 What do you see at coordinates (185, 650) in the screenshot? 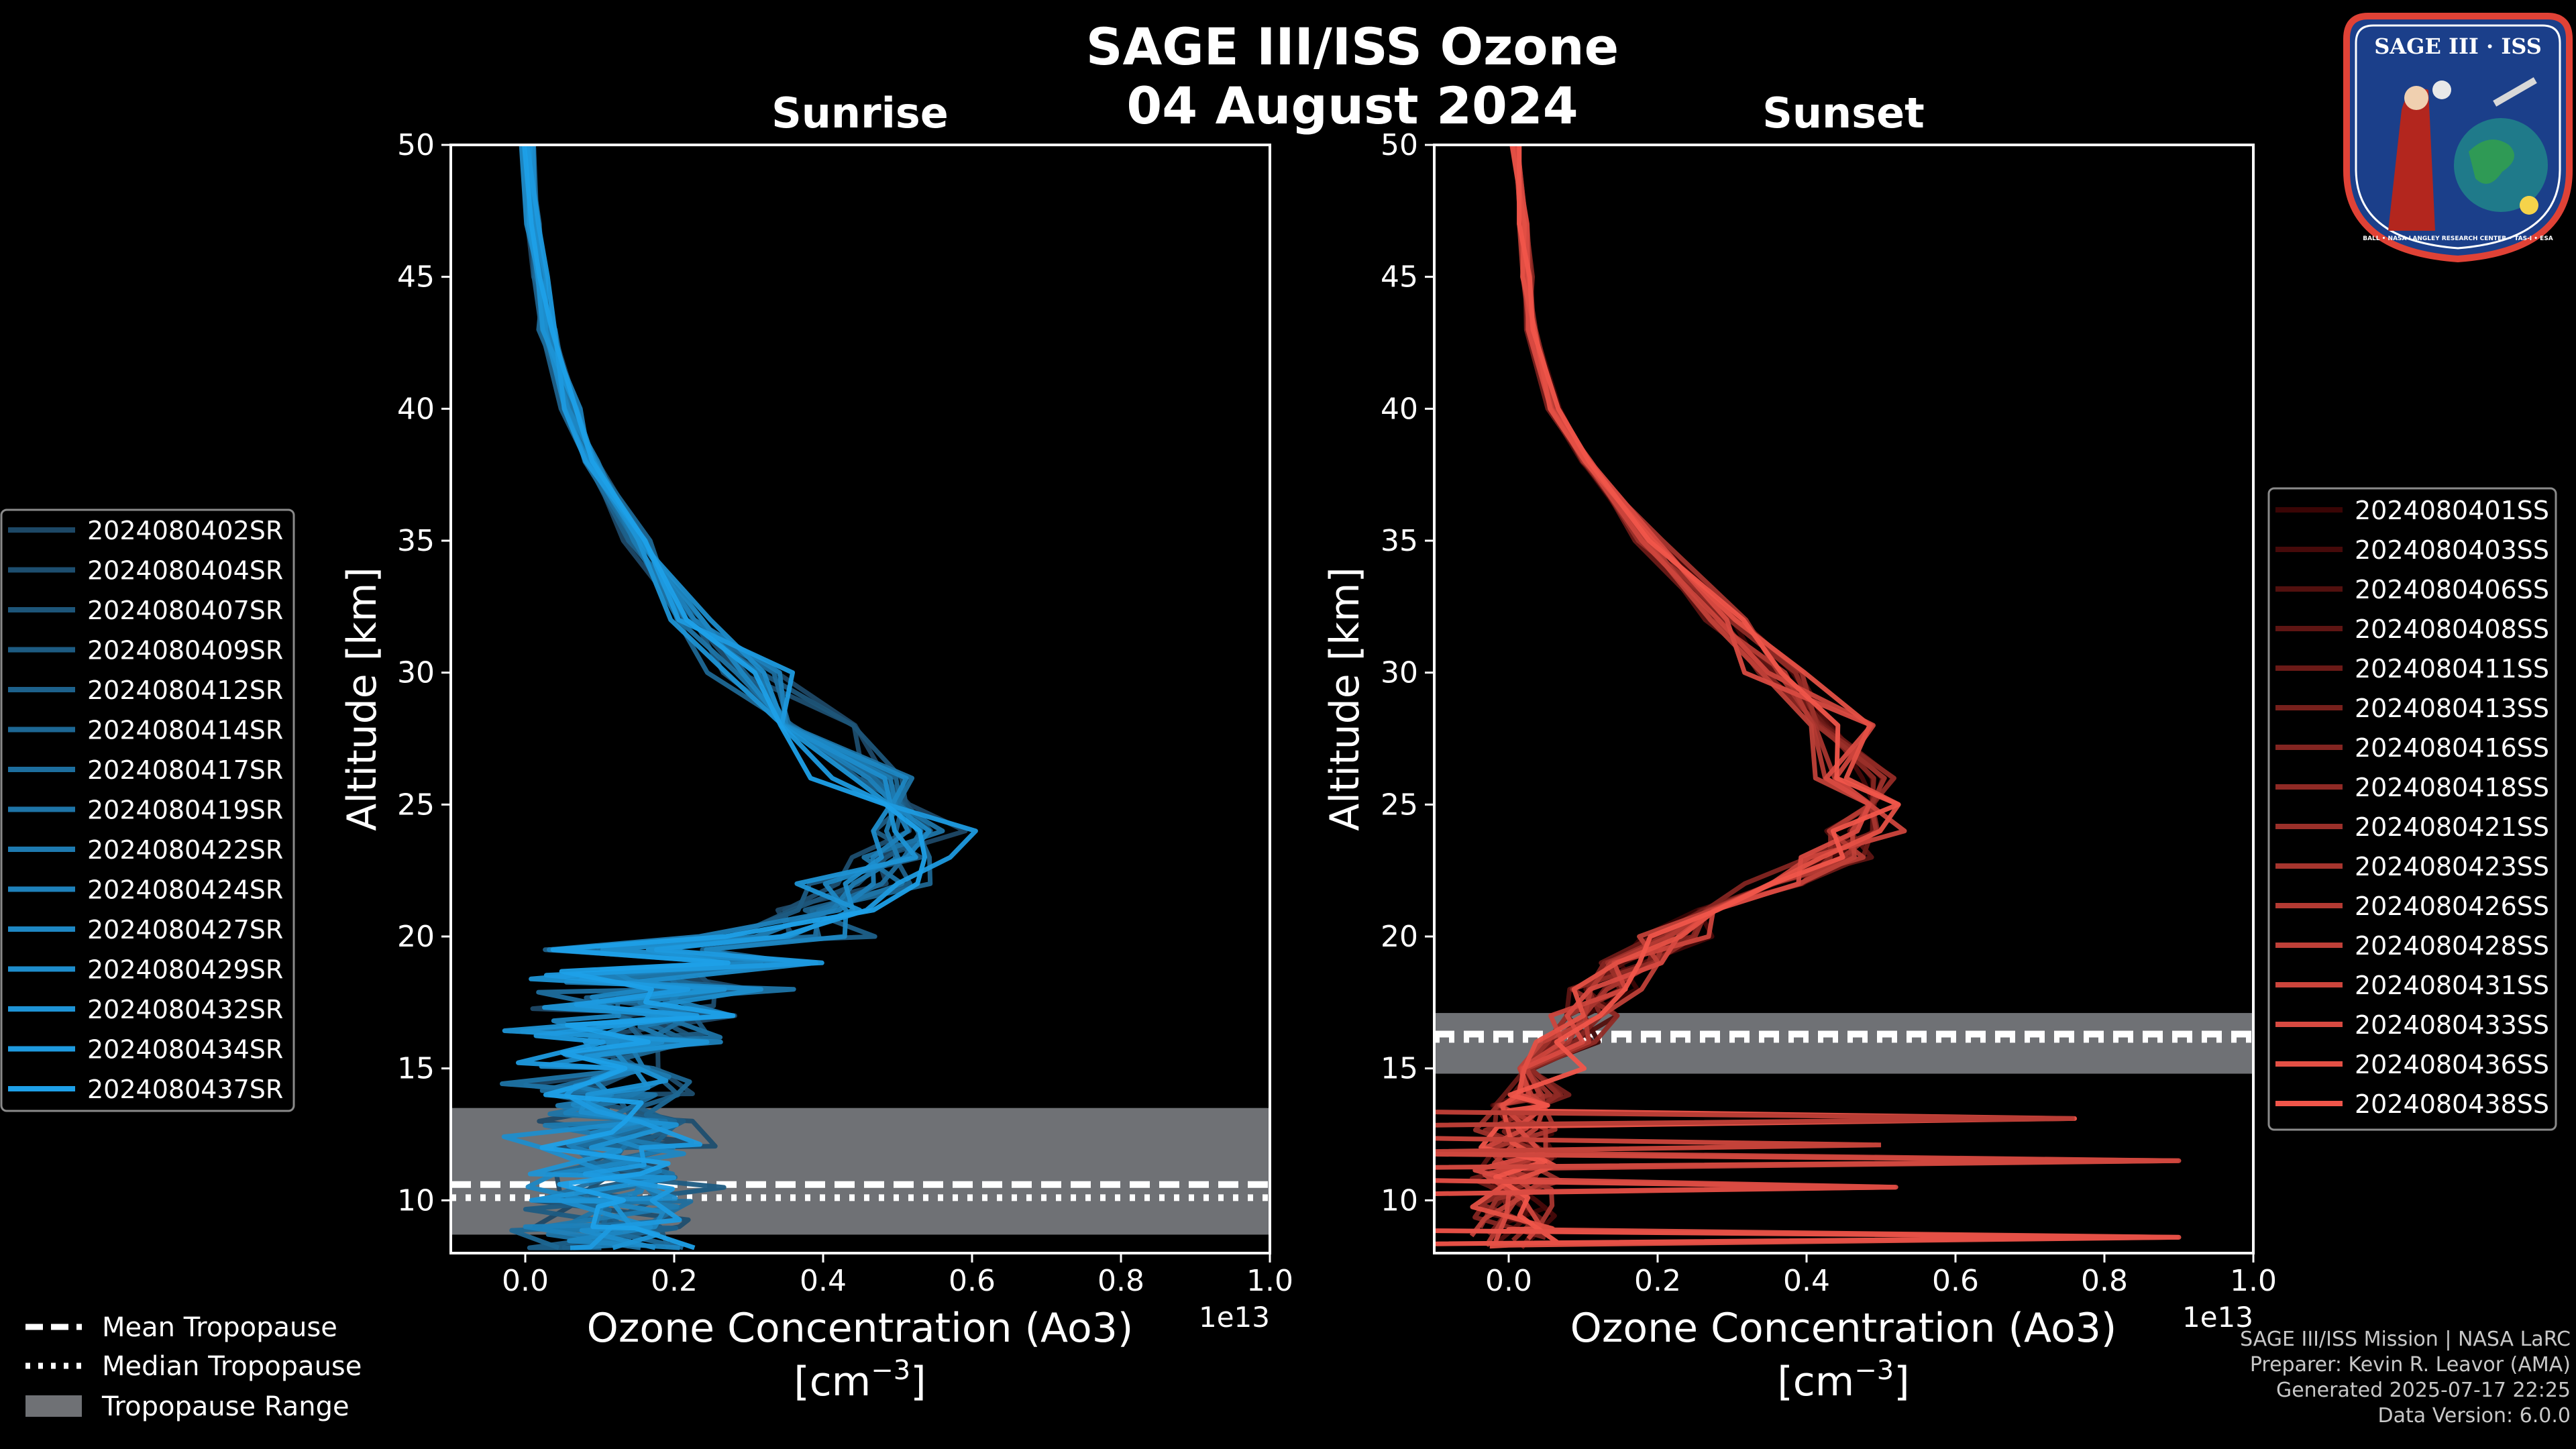
I see `sr-legend-label: 2024080409SR` at bounding box center [185, 650].